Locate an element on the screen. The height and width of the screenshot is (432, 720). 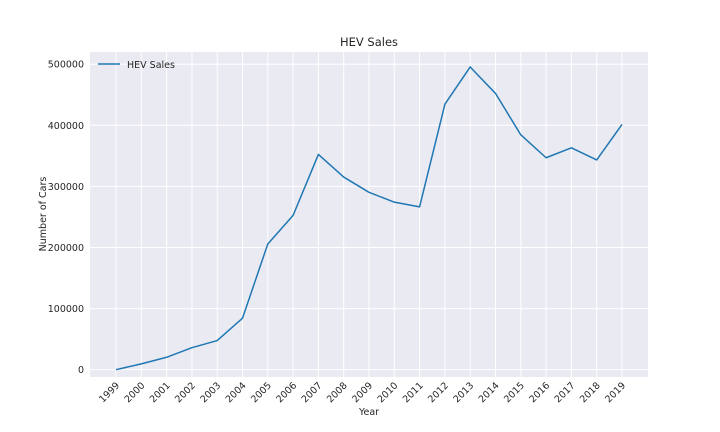
x-tick-label: 2017 is located at coordinates (565, 392).